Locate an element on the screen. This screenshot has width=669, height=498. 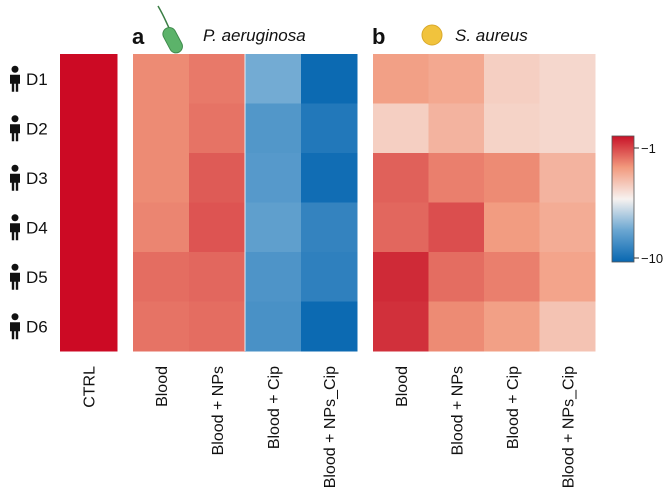
colorbar: −1 −10 is located at coordinates (637, 200).